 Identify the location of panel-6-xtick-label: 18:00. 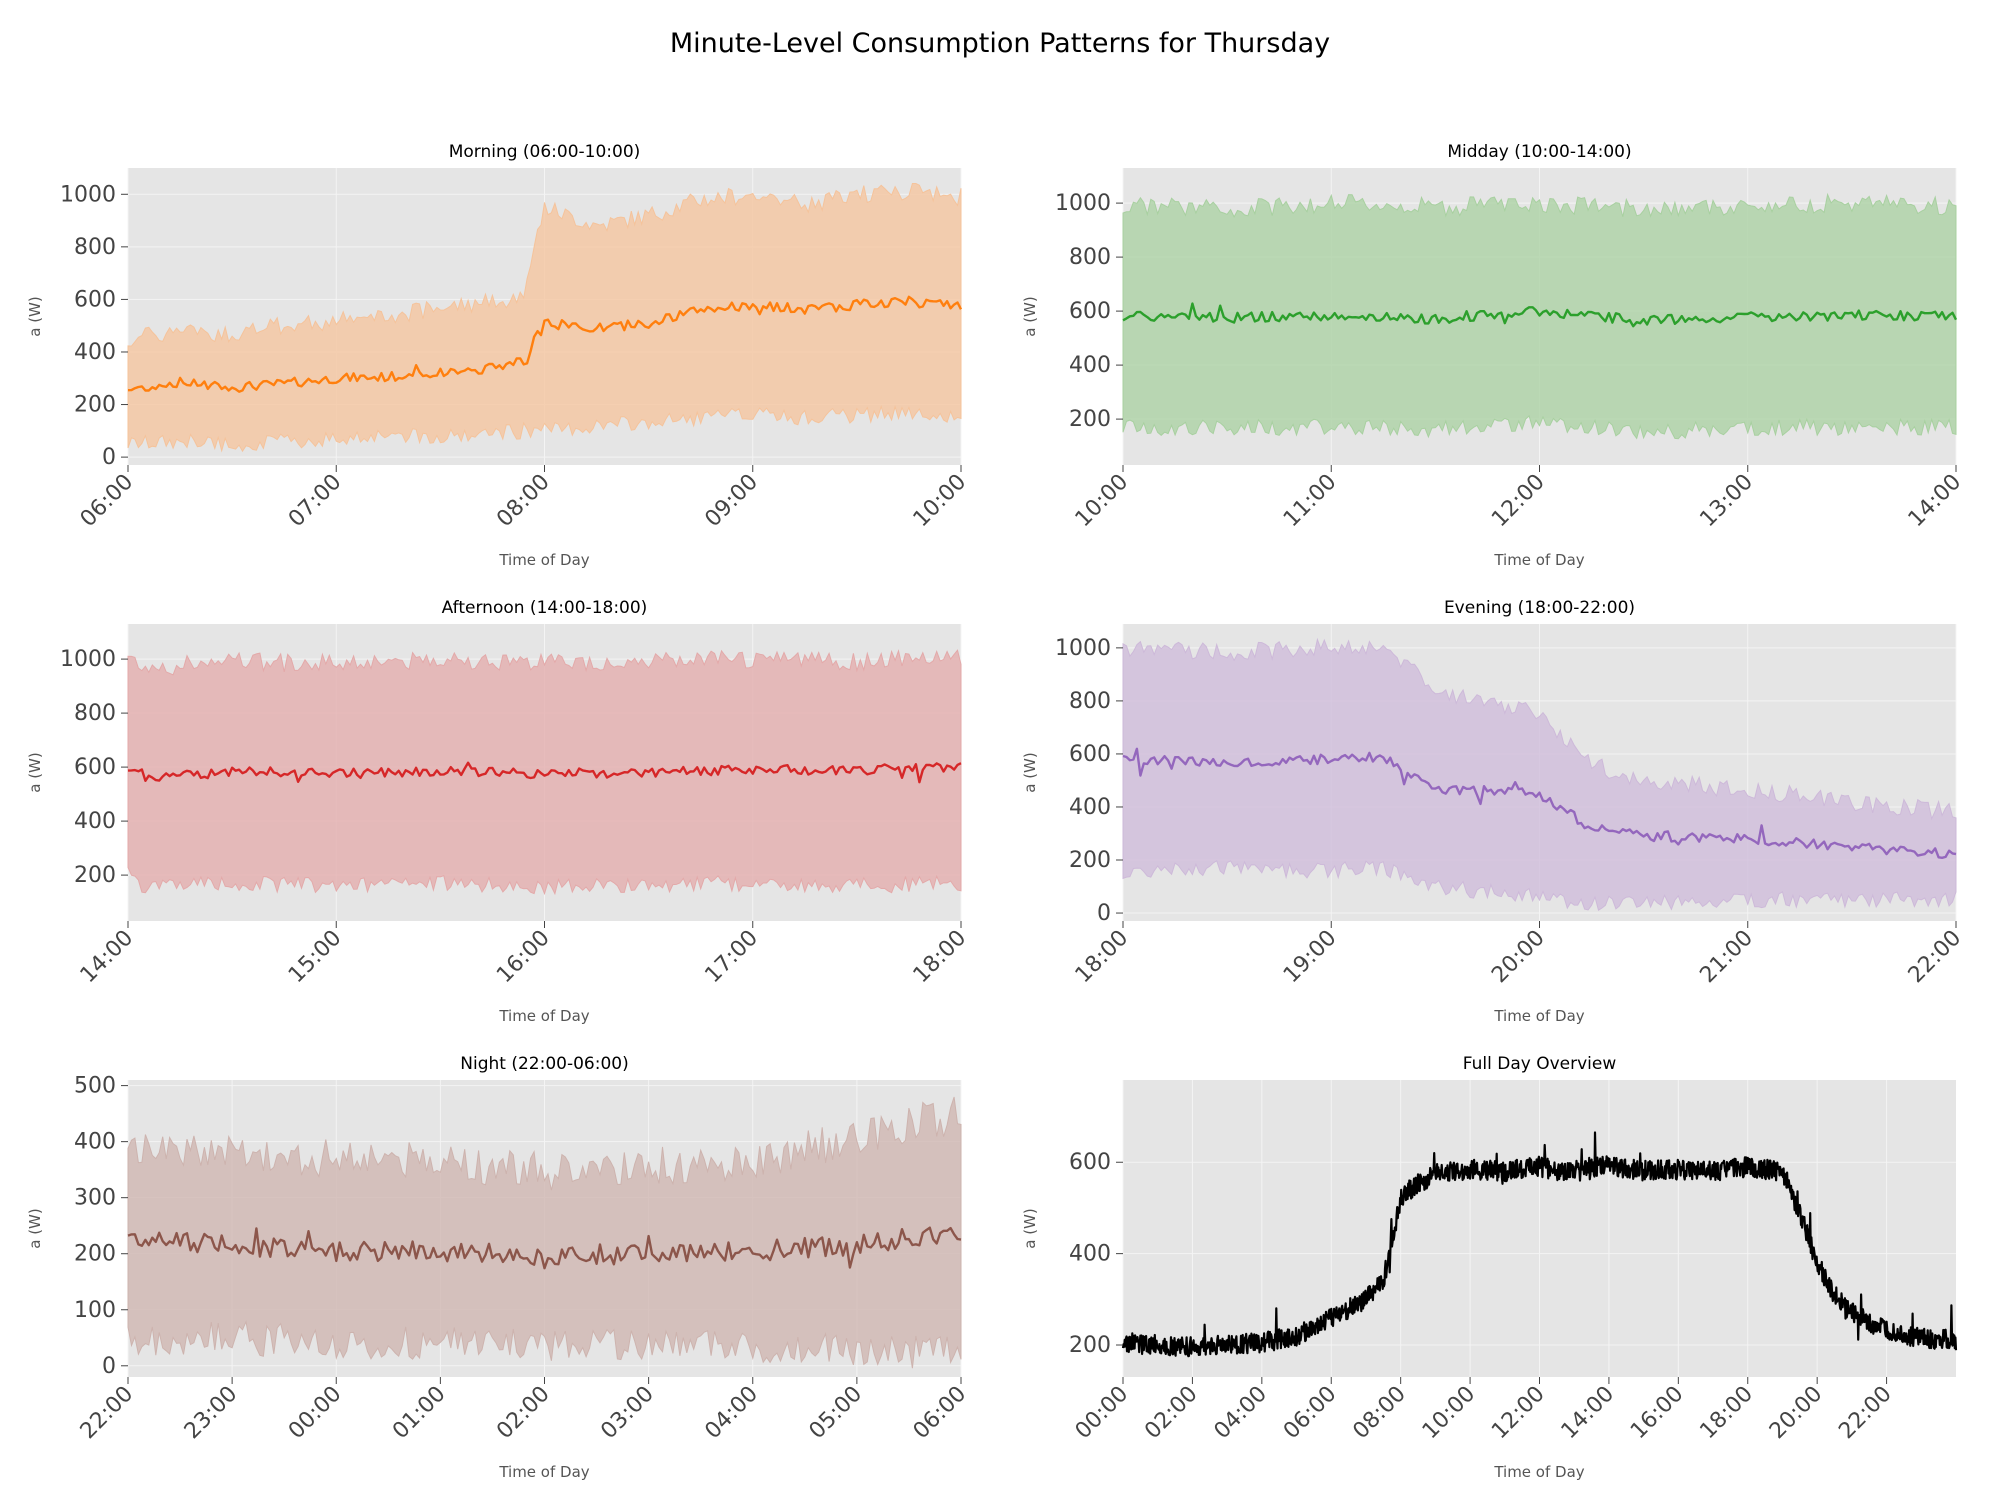
(1726, 1413).